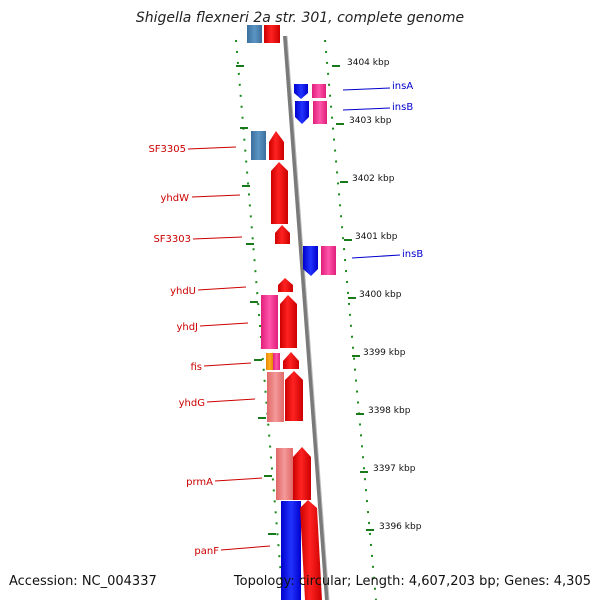  What do you see at coordinates (366, 89) in the screenshot?
I see `leader-insa` at bounding box center [366, 89].